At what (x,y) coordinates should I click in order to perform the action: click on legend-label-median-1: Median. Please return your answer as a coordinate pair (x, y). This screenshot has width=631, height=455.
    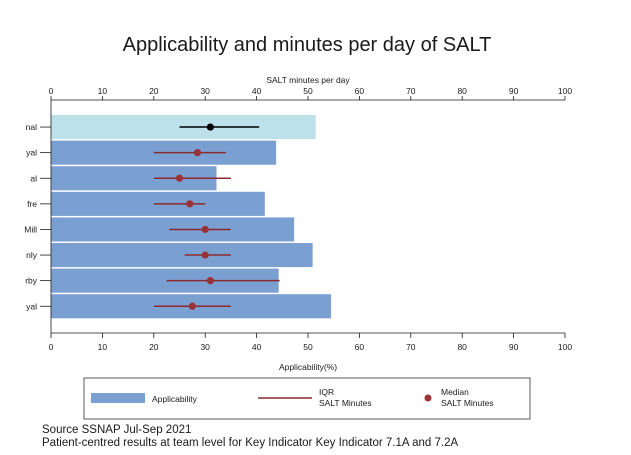
    Looking at the image, I should click on (455, 392).